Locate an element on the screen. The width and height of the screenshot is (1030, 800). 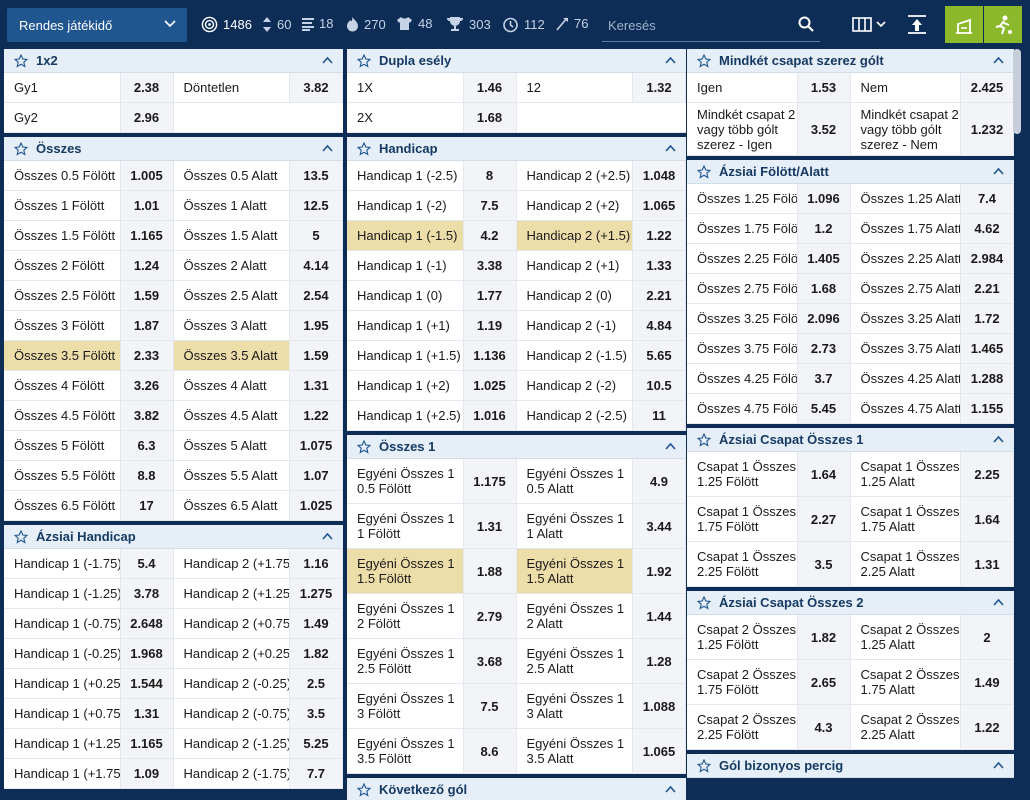
odds-outcome: Összes 1 Alatt 12.5 is located at coordinates (258, 205).